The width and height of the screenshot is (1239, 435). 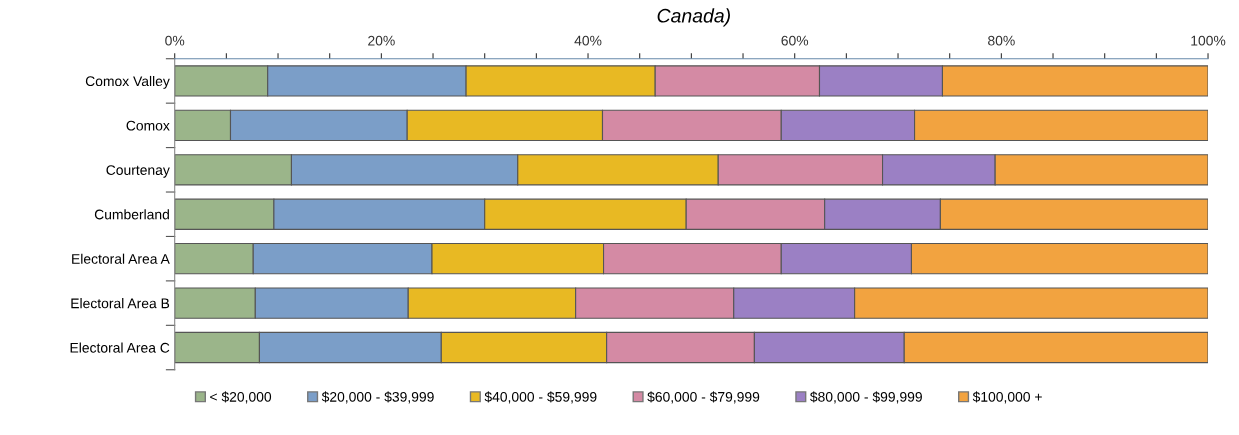 What do you see at coordinates (1208, 40) in the screenshot?
I see `x-tick-label: 100%` at bounding box center [1208, 40].